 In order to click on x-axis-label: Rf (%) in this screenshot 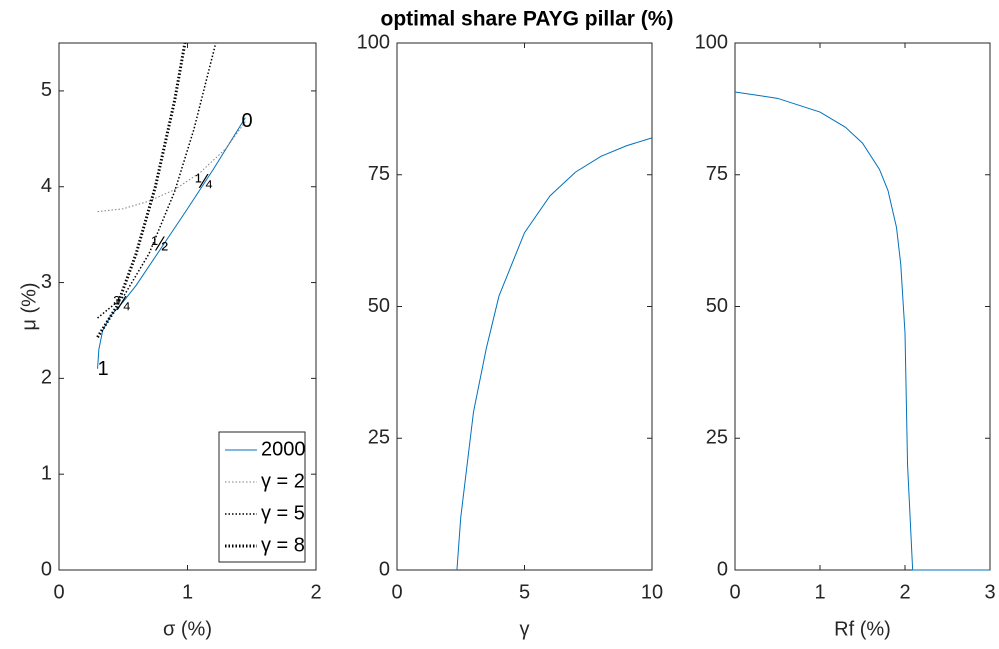, I will do `click(862, 629)`.